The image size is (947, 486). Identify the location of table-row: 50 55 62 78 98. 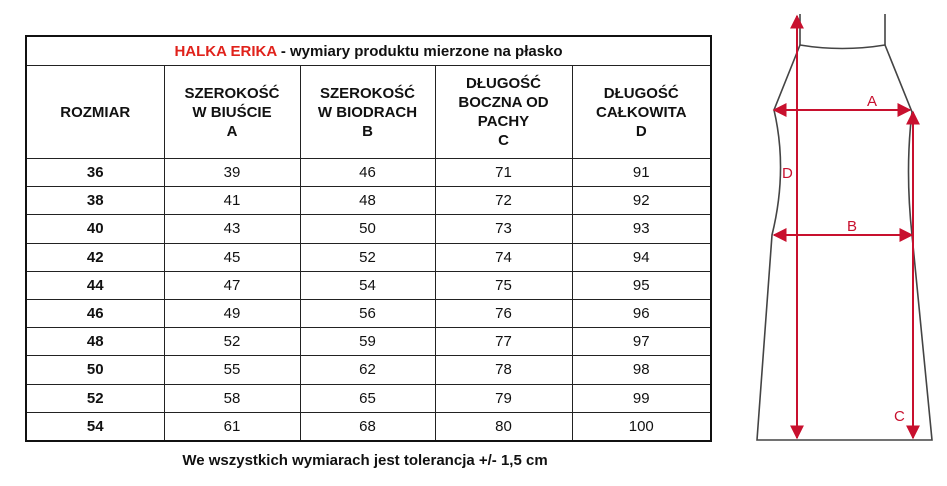
(368, 370).